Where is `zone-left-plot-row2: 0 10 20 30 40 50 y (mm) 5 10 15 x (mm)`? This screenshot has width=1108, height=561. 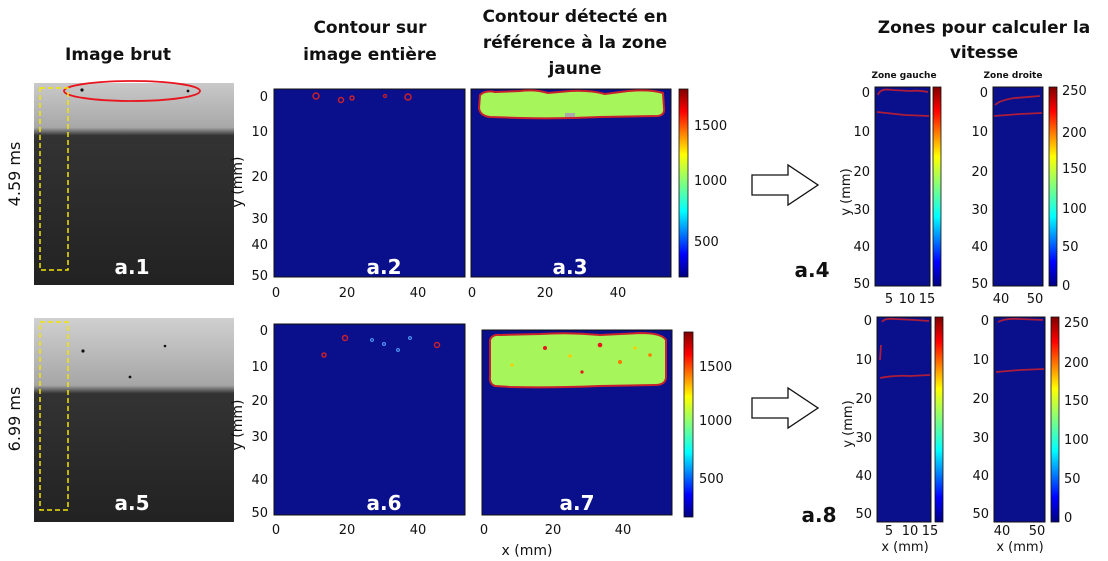
zone-left-plot-row2: 0 10 20 30 40 50 y (mm) 5 10 15 x (mm) is located at coordinates (892, 434).